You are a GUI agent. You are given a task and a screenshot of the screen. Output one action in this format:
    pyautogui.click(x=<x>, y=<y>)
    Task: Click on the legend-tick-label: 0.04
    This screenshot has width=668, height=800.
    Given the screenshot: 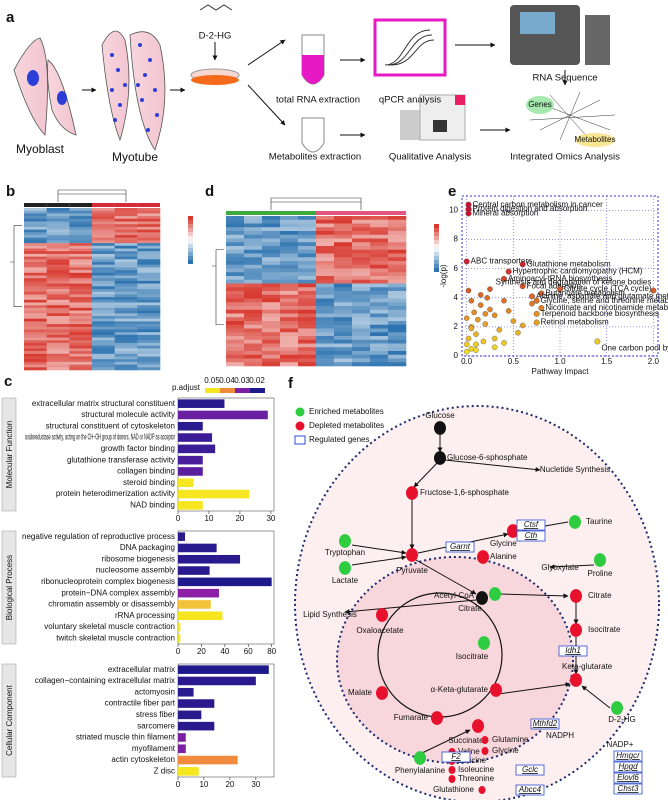 What is the action you would take?
    pyautogui.click(x=227, y=380)
    